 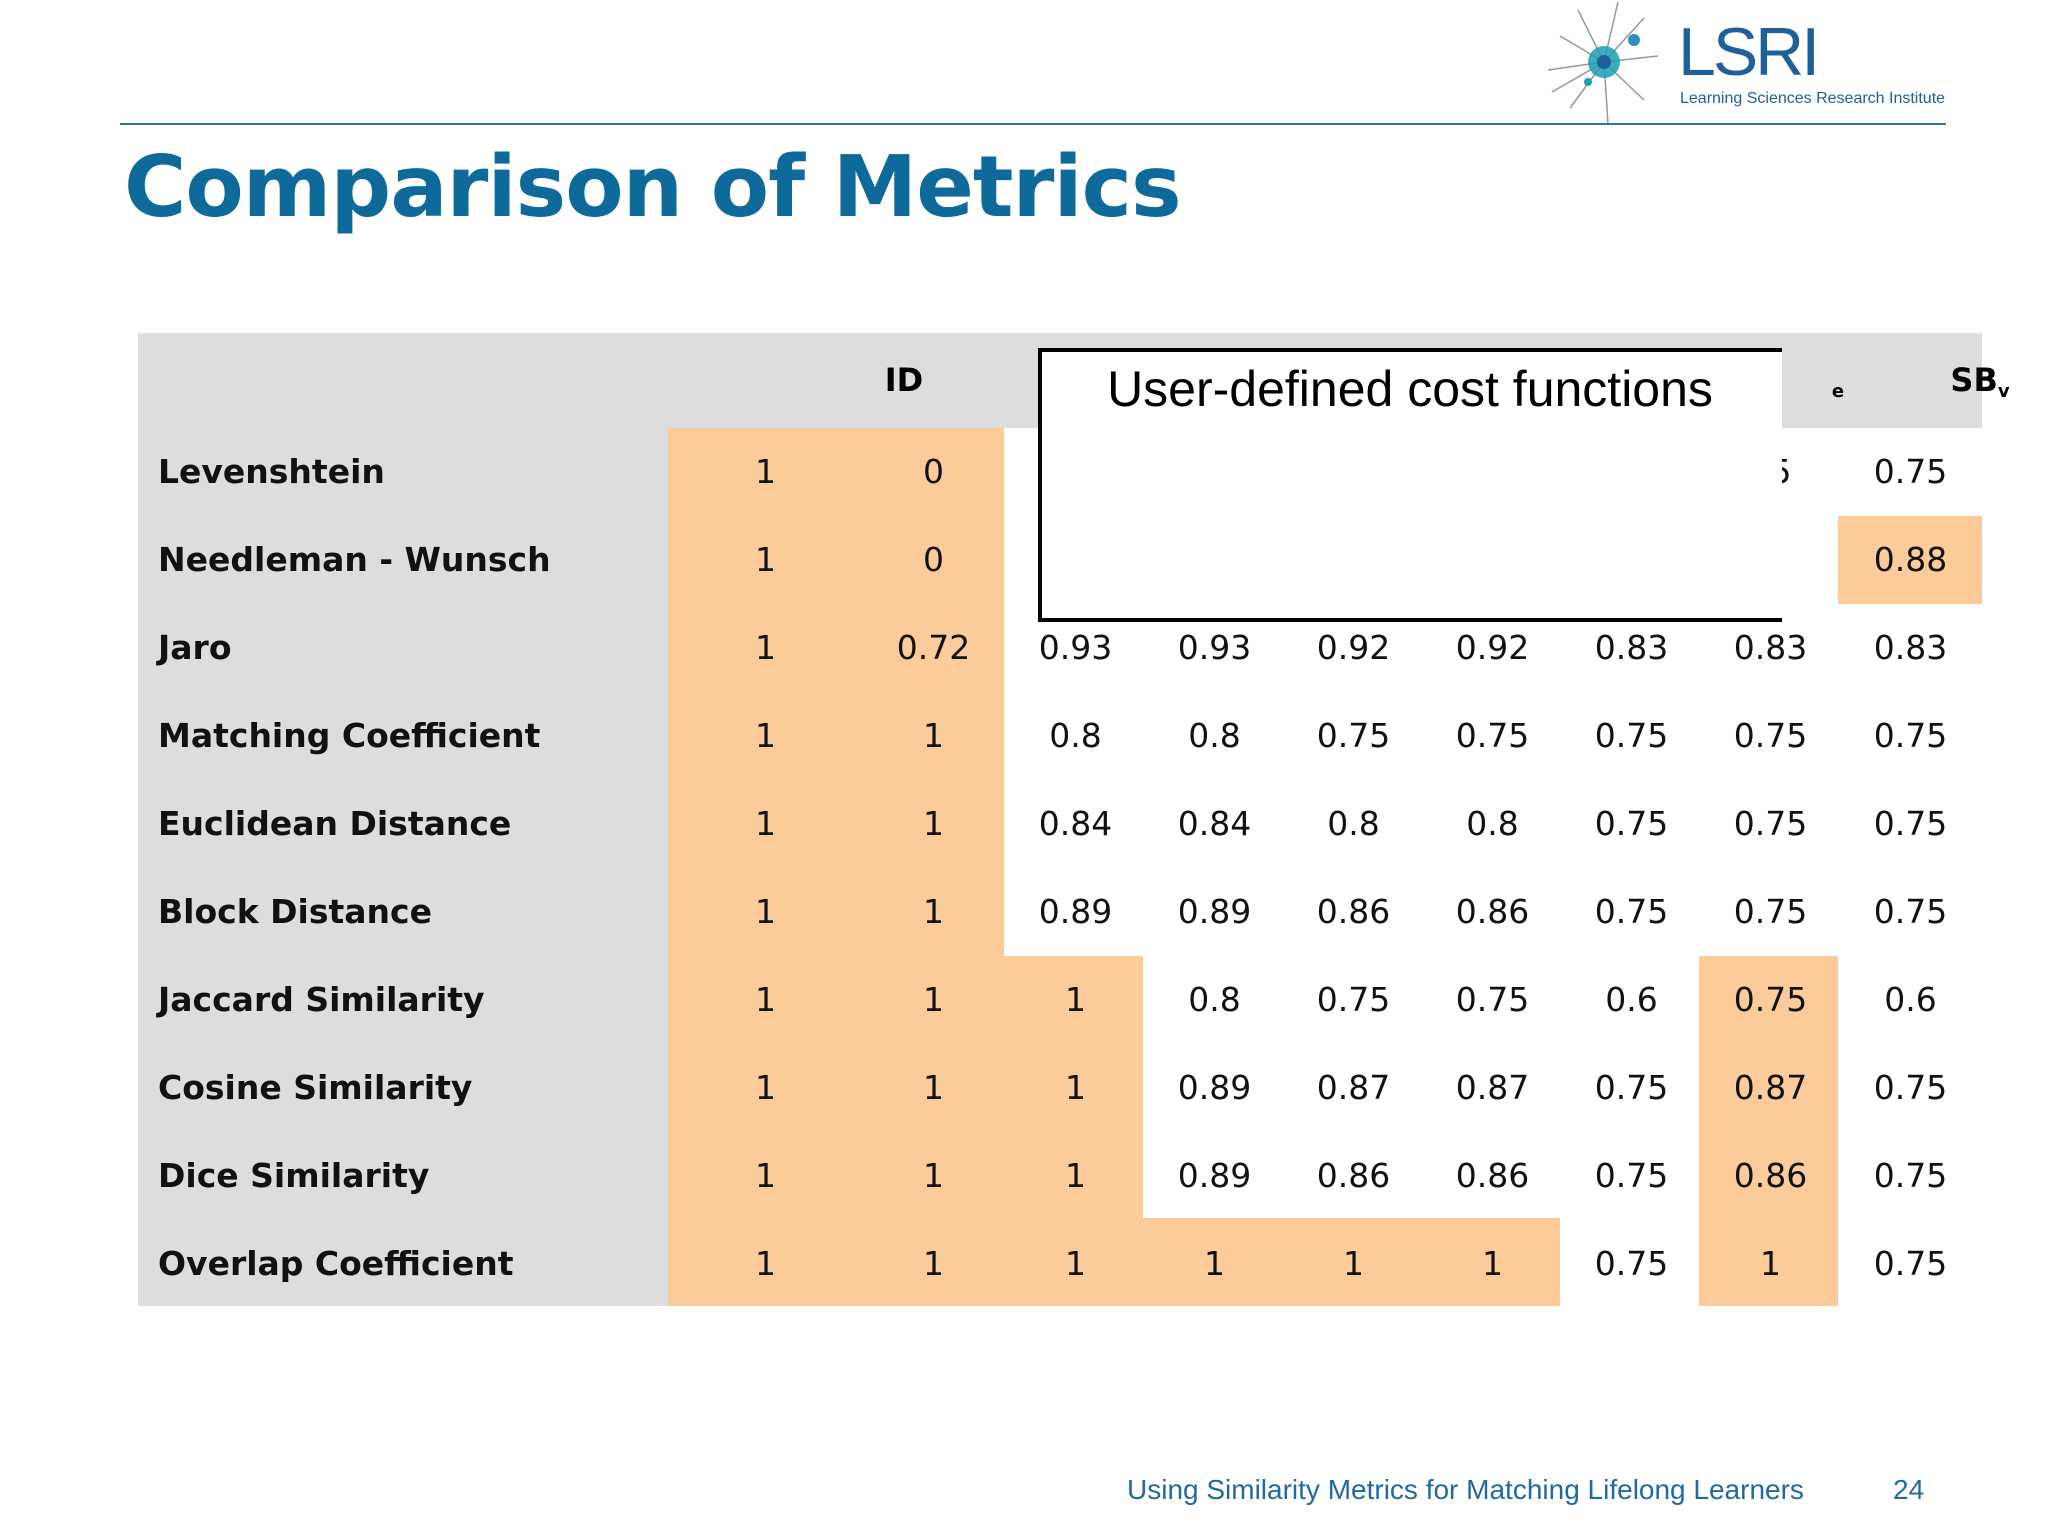 What do you see at coordinates (1768, 1131) in the screenshot?
I see `highlight-col8-lower` at bounding box center [1768, 1131].